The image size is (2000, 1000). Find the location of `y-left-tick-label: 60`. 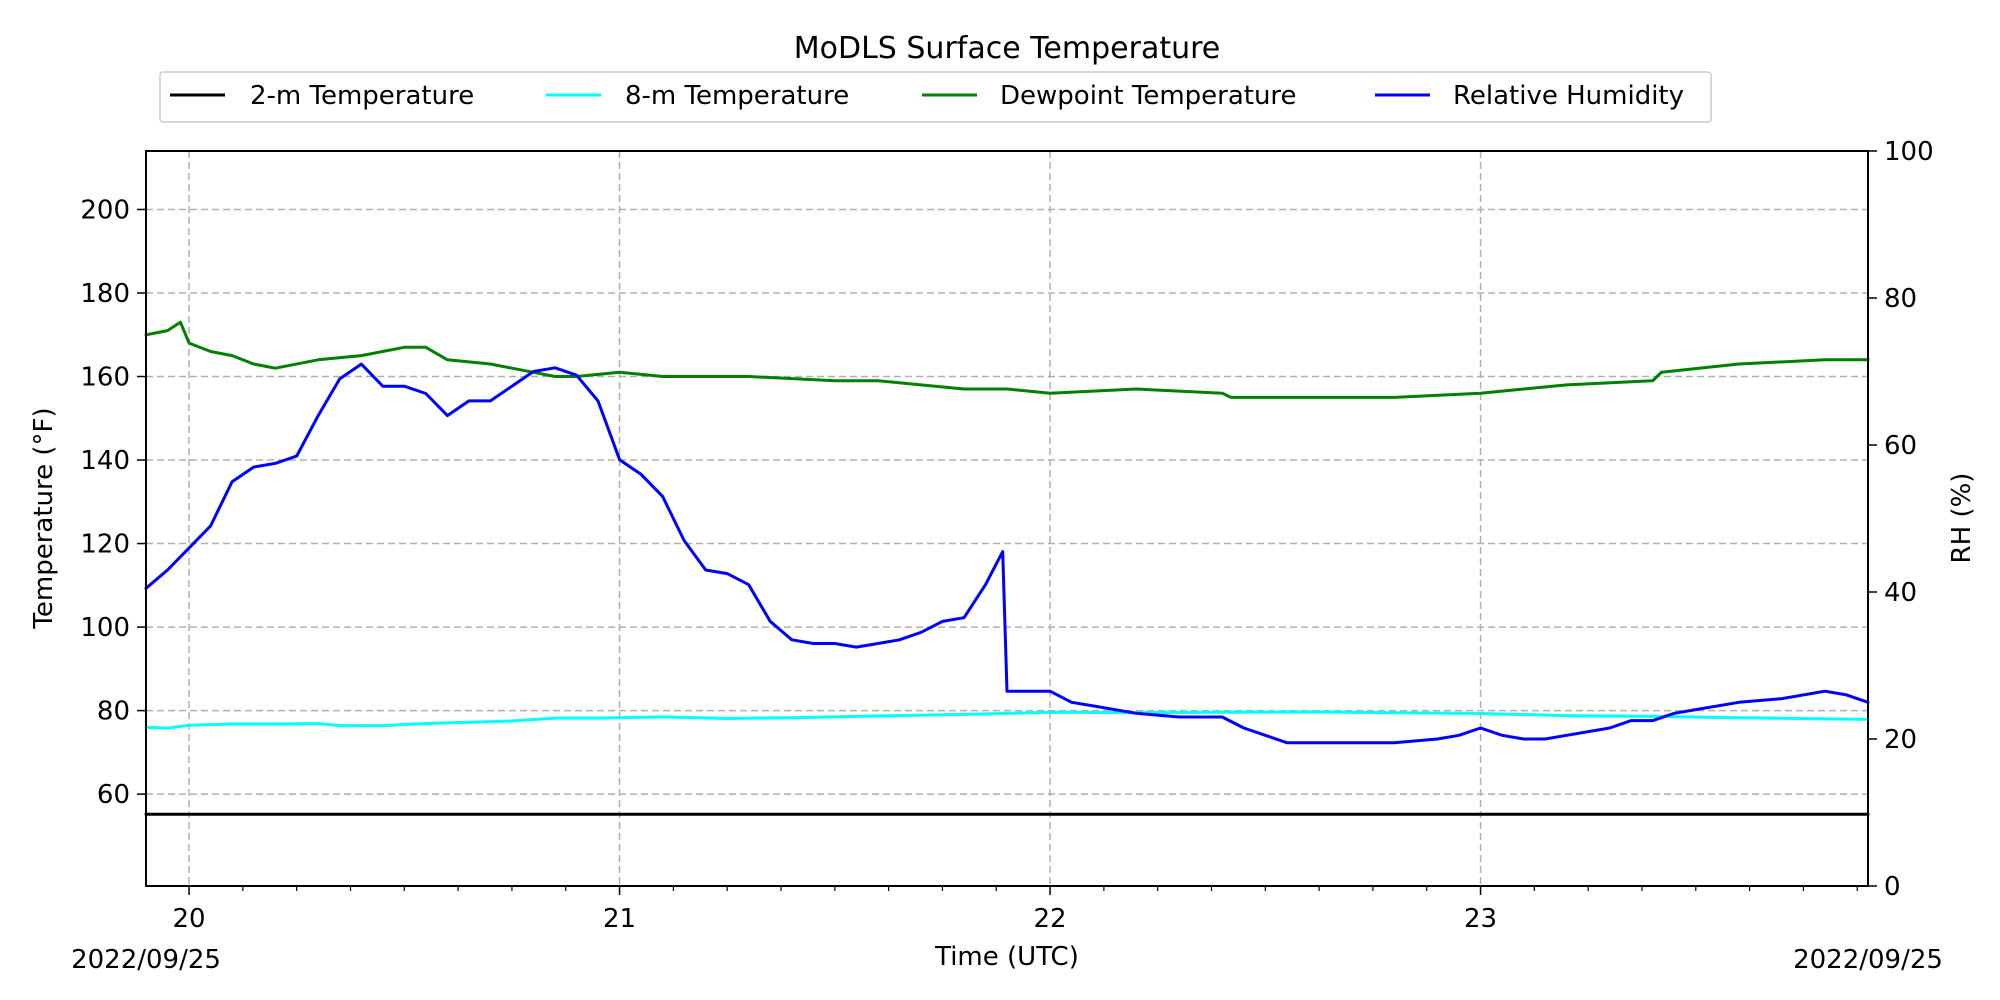

y-left-tick-label: 60 is located at coordinates (113, 795).